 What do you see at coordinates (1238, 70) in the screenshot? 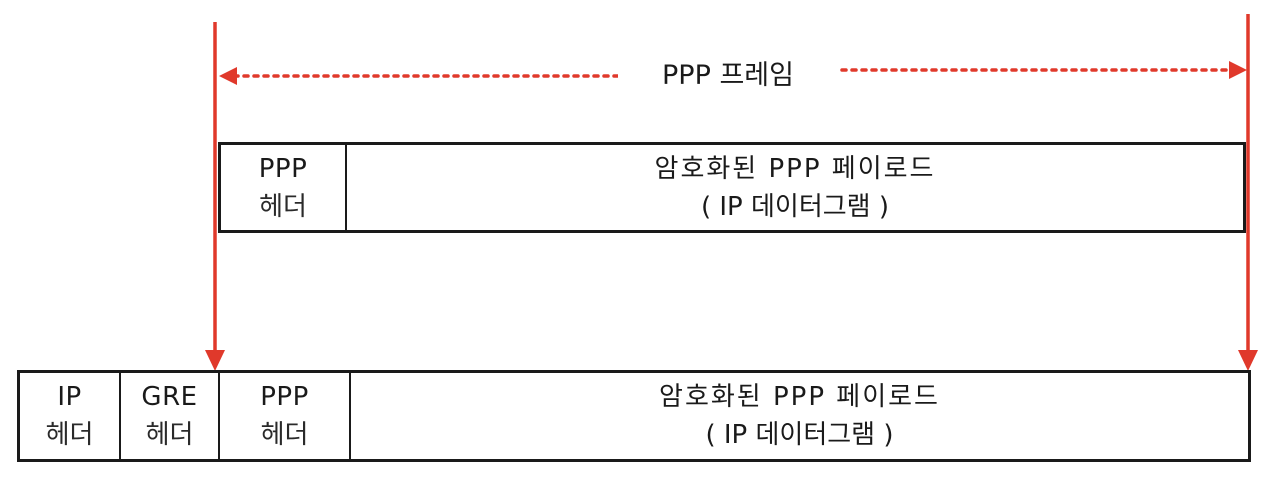
I see `frame-span-arrowhead-right` at bounding box center [1238, 70].